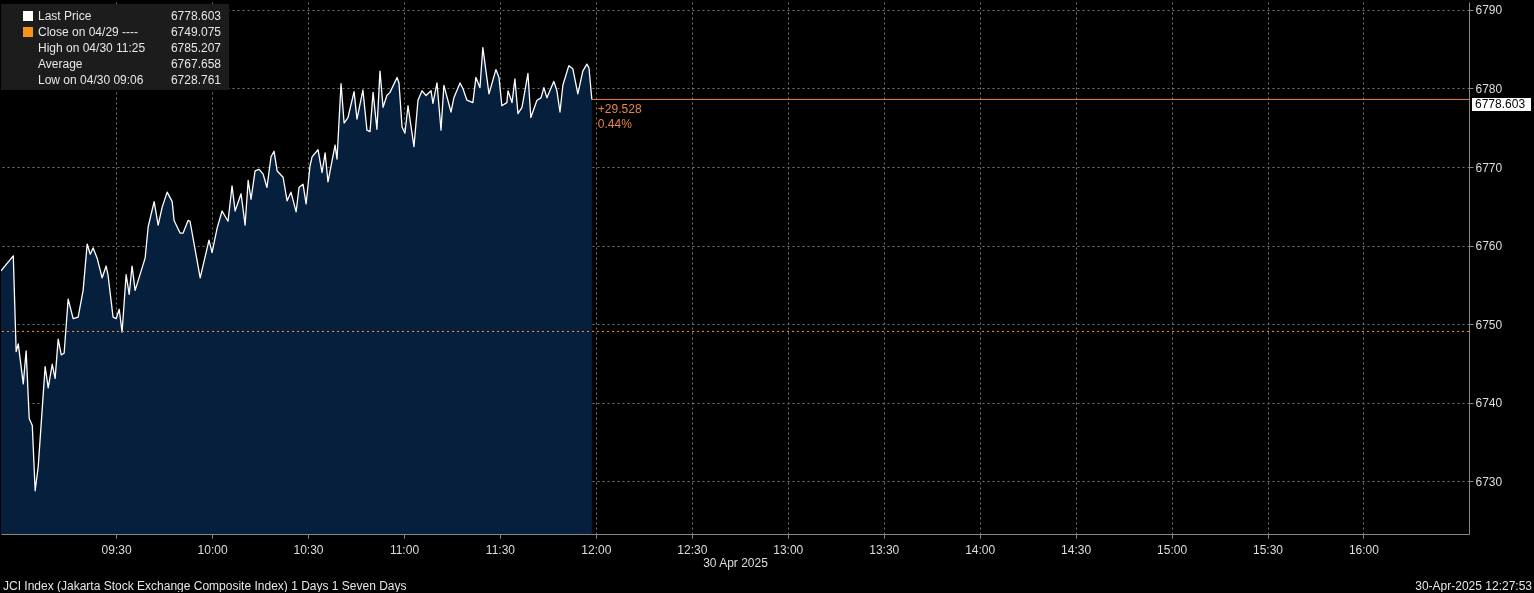  I want to click on annotation: Low on 04/30 09:06, so click(91, 80).